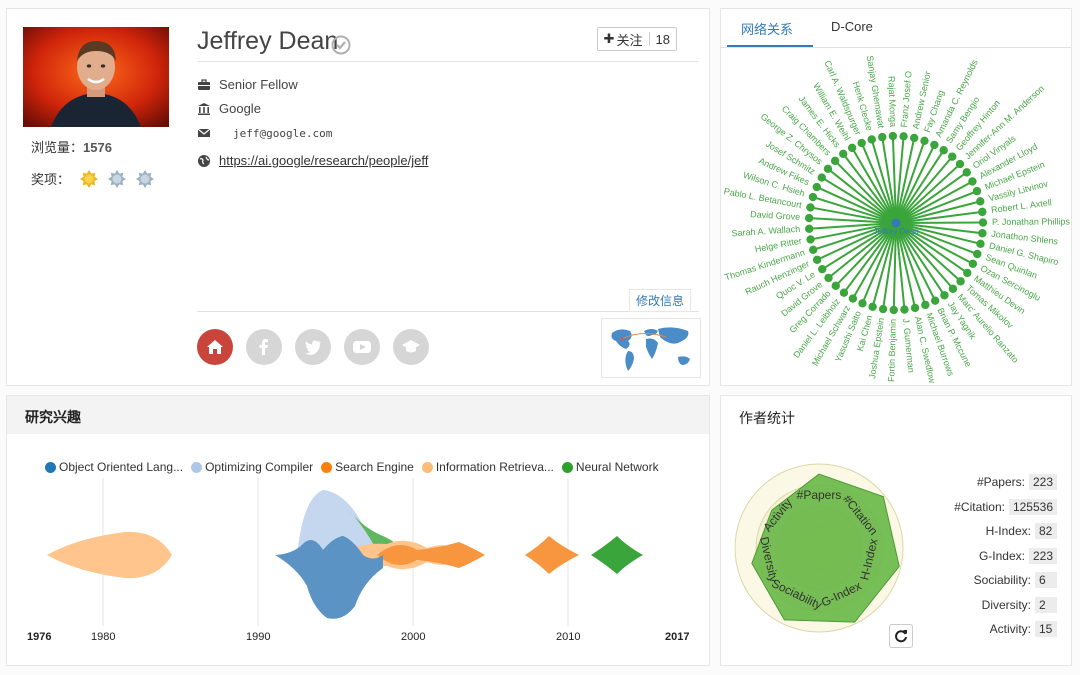 The height and width of the screenshot is (675, 1080). I want to click on refresh-button, so click(901, 636).